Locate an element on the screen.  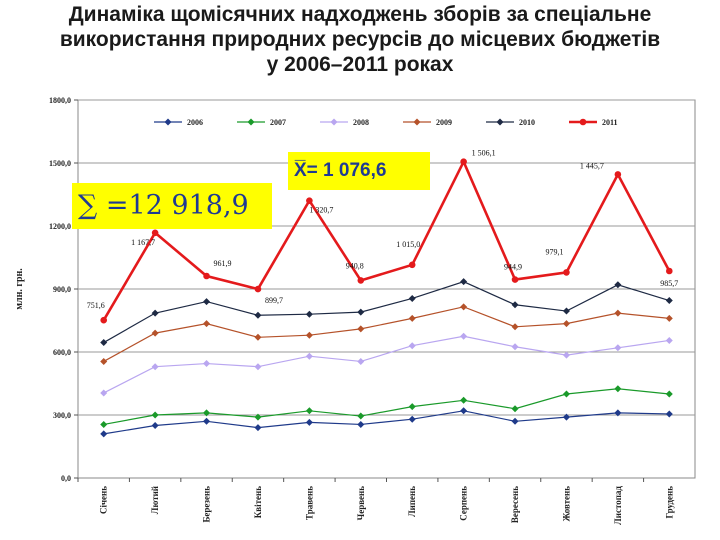
legend-label-2006: 2006 is located at coordinates (195, 122).